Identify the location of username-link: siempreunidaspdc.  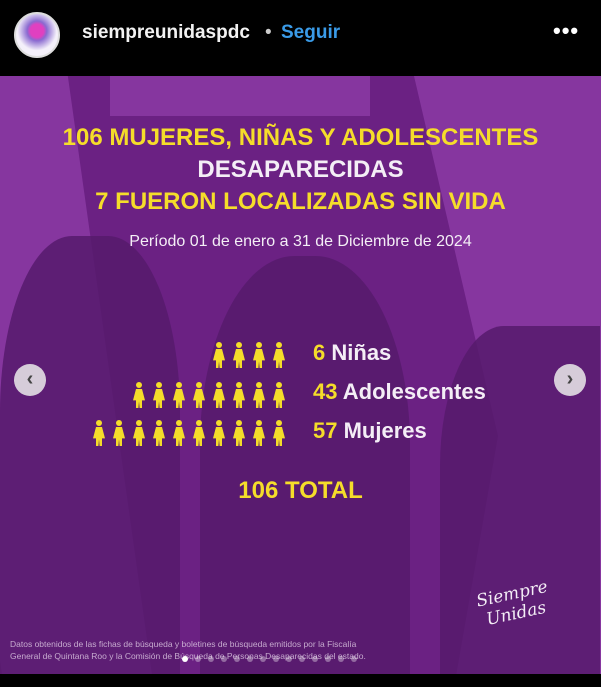
(166, 32).